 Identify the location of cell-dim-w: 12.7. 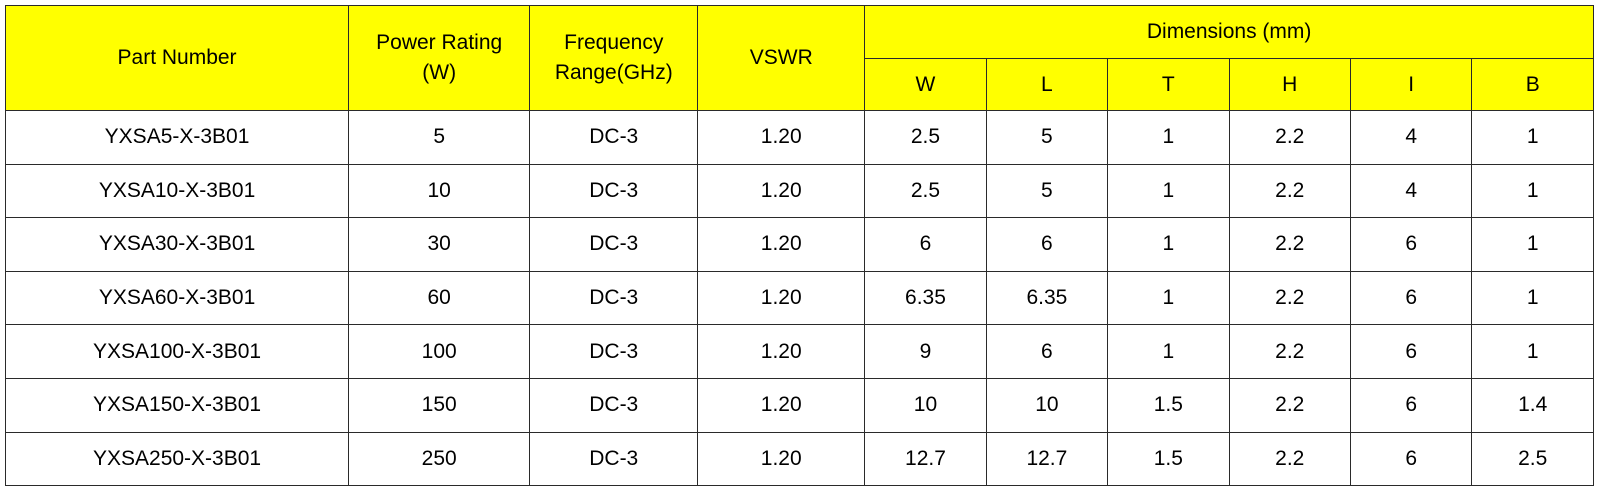
(925, 459).